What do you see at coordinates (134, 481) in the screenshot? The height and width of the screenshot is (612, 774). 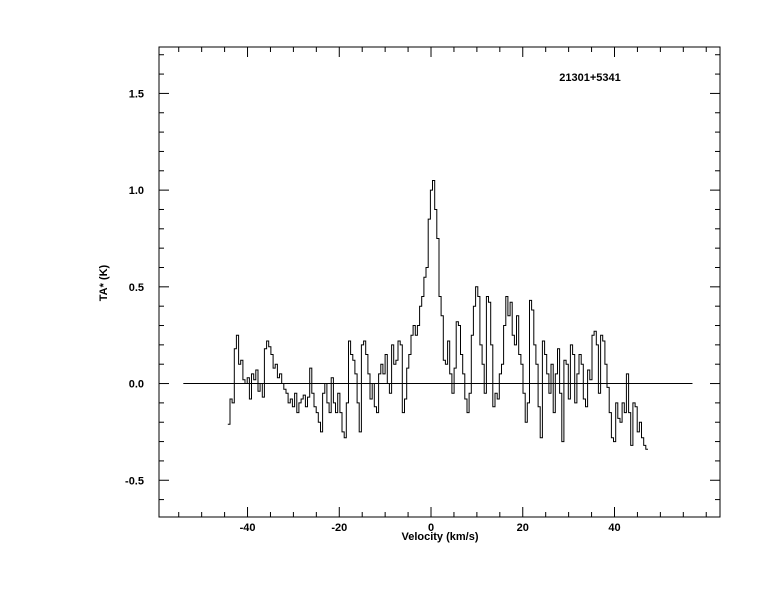 I see `y-tick-label: -0.5` at bounding box center [134, 481].